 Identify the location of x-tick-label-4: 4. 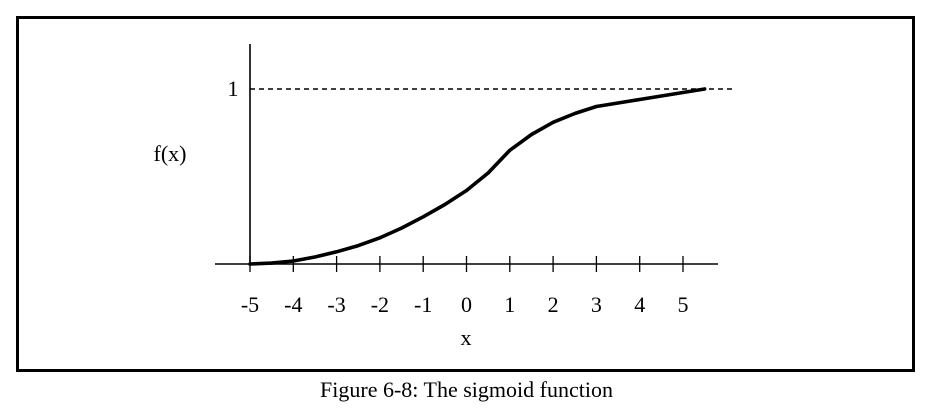
(639, 304).